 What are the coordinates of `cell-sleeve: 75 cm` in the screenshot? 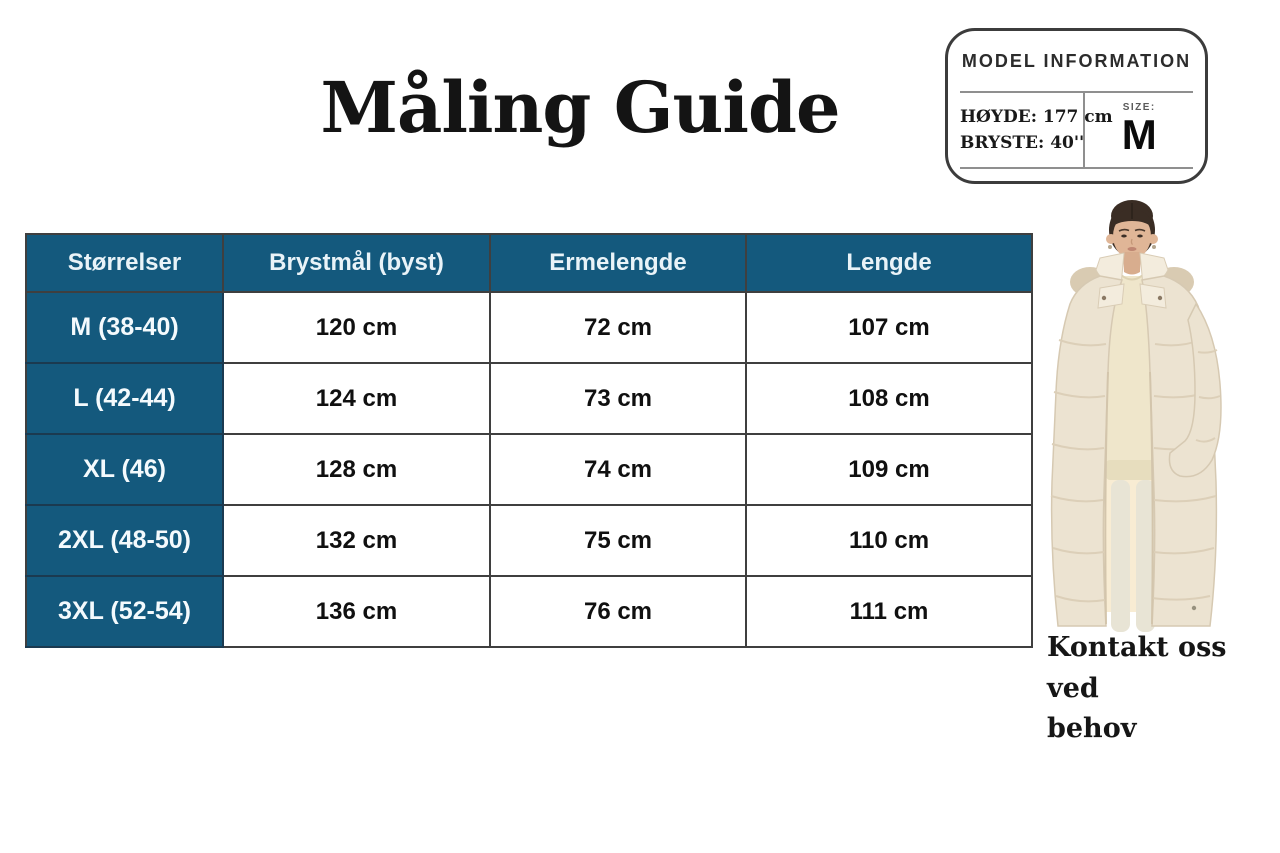 It's located at (618, 540).